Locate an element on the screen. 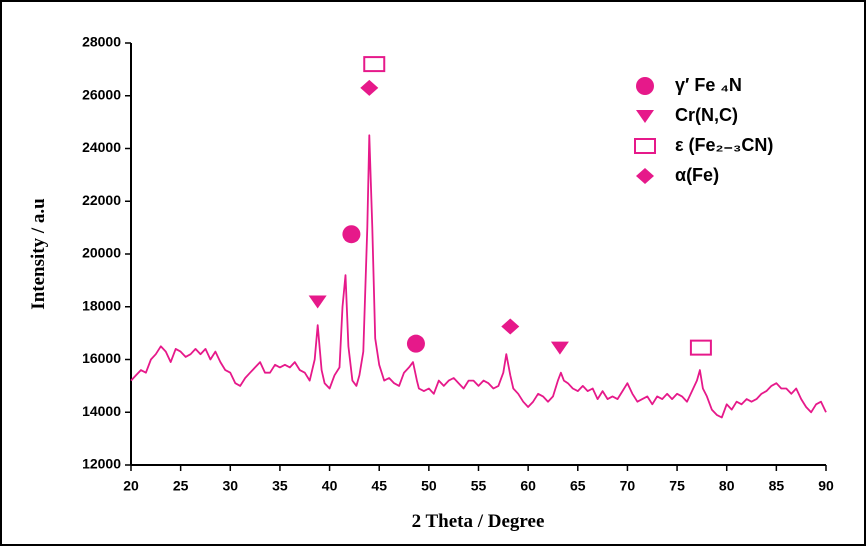  y-tick-label: 18000 is located at coordinates (101, 305).